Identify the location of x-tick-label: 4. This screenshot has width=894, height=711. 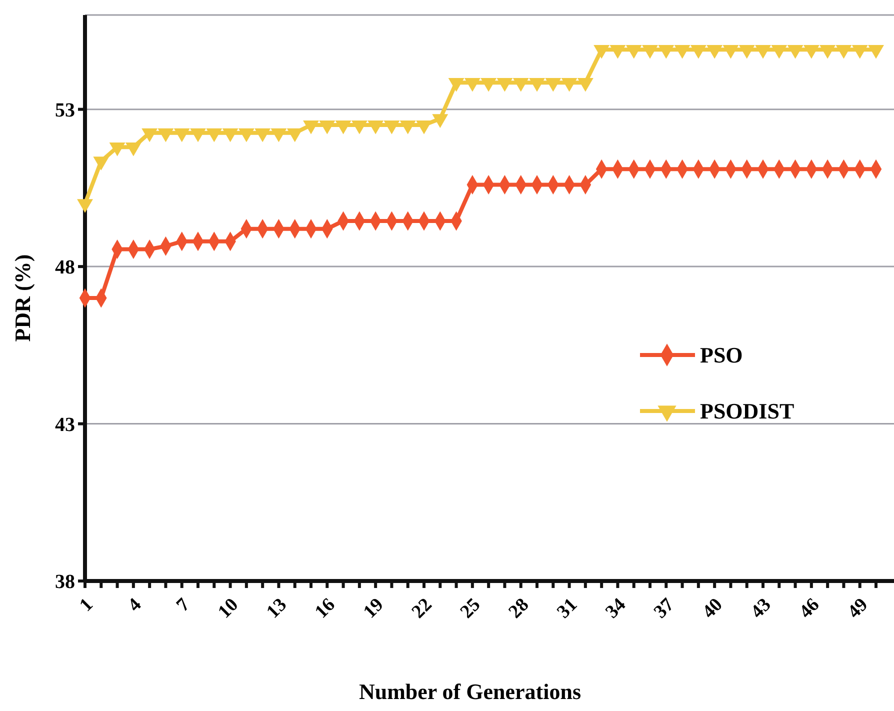
(135, 605).